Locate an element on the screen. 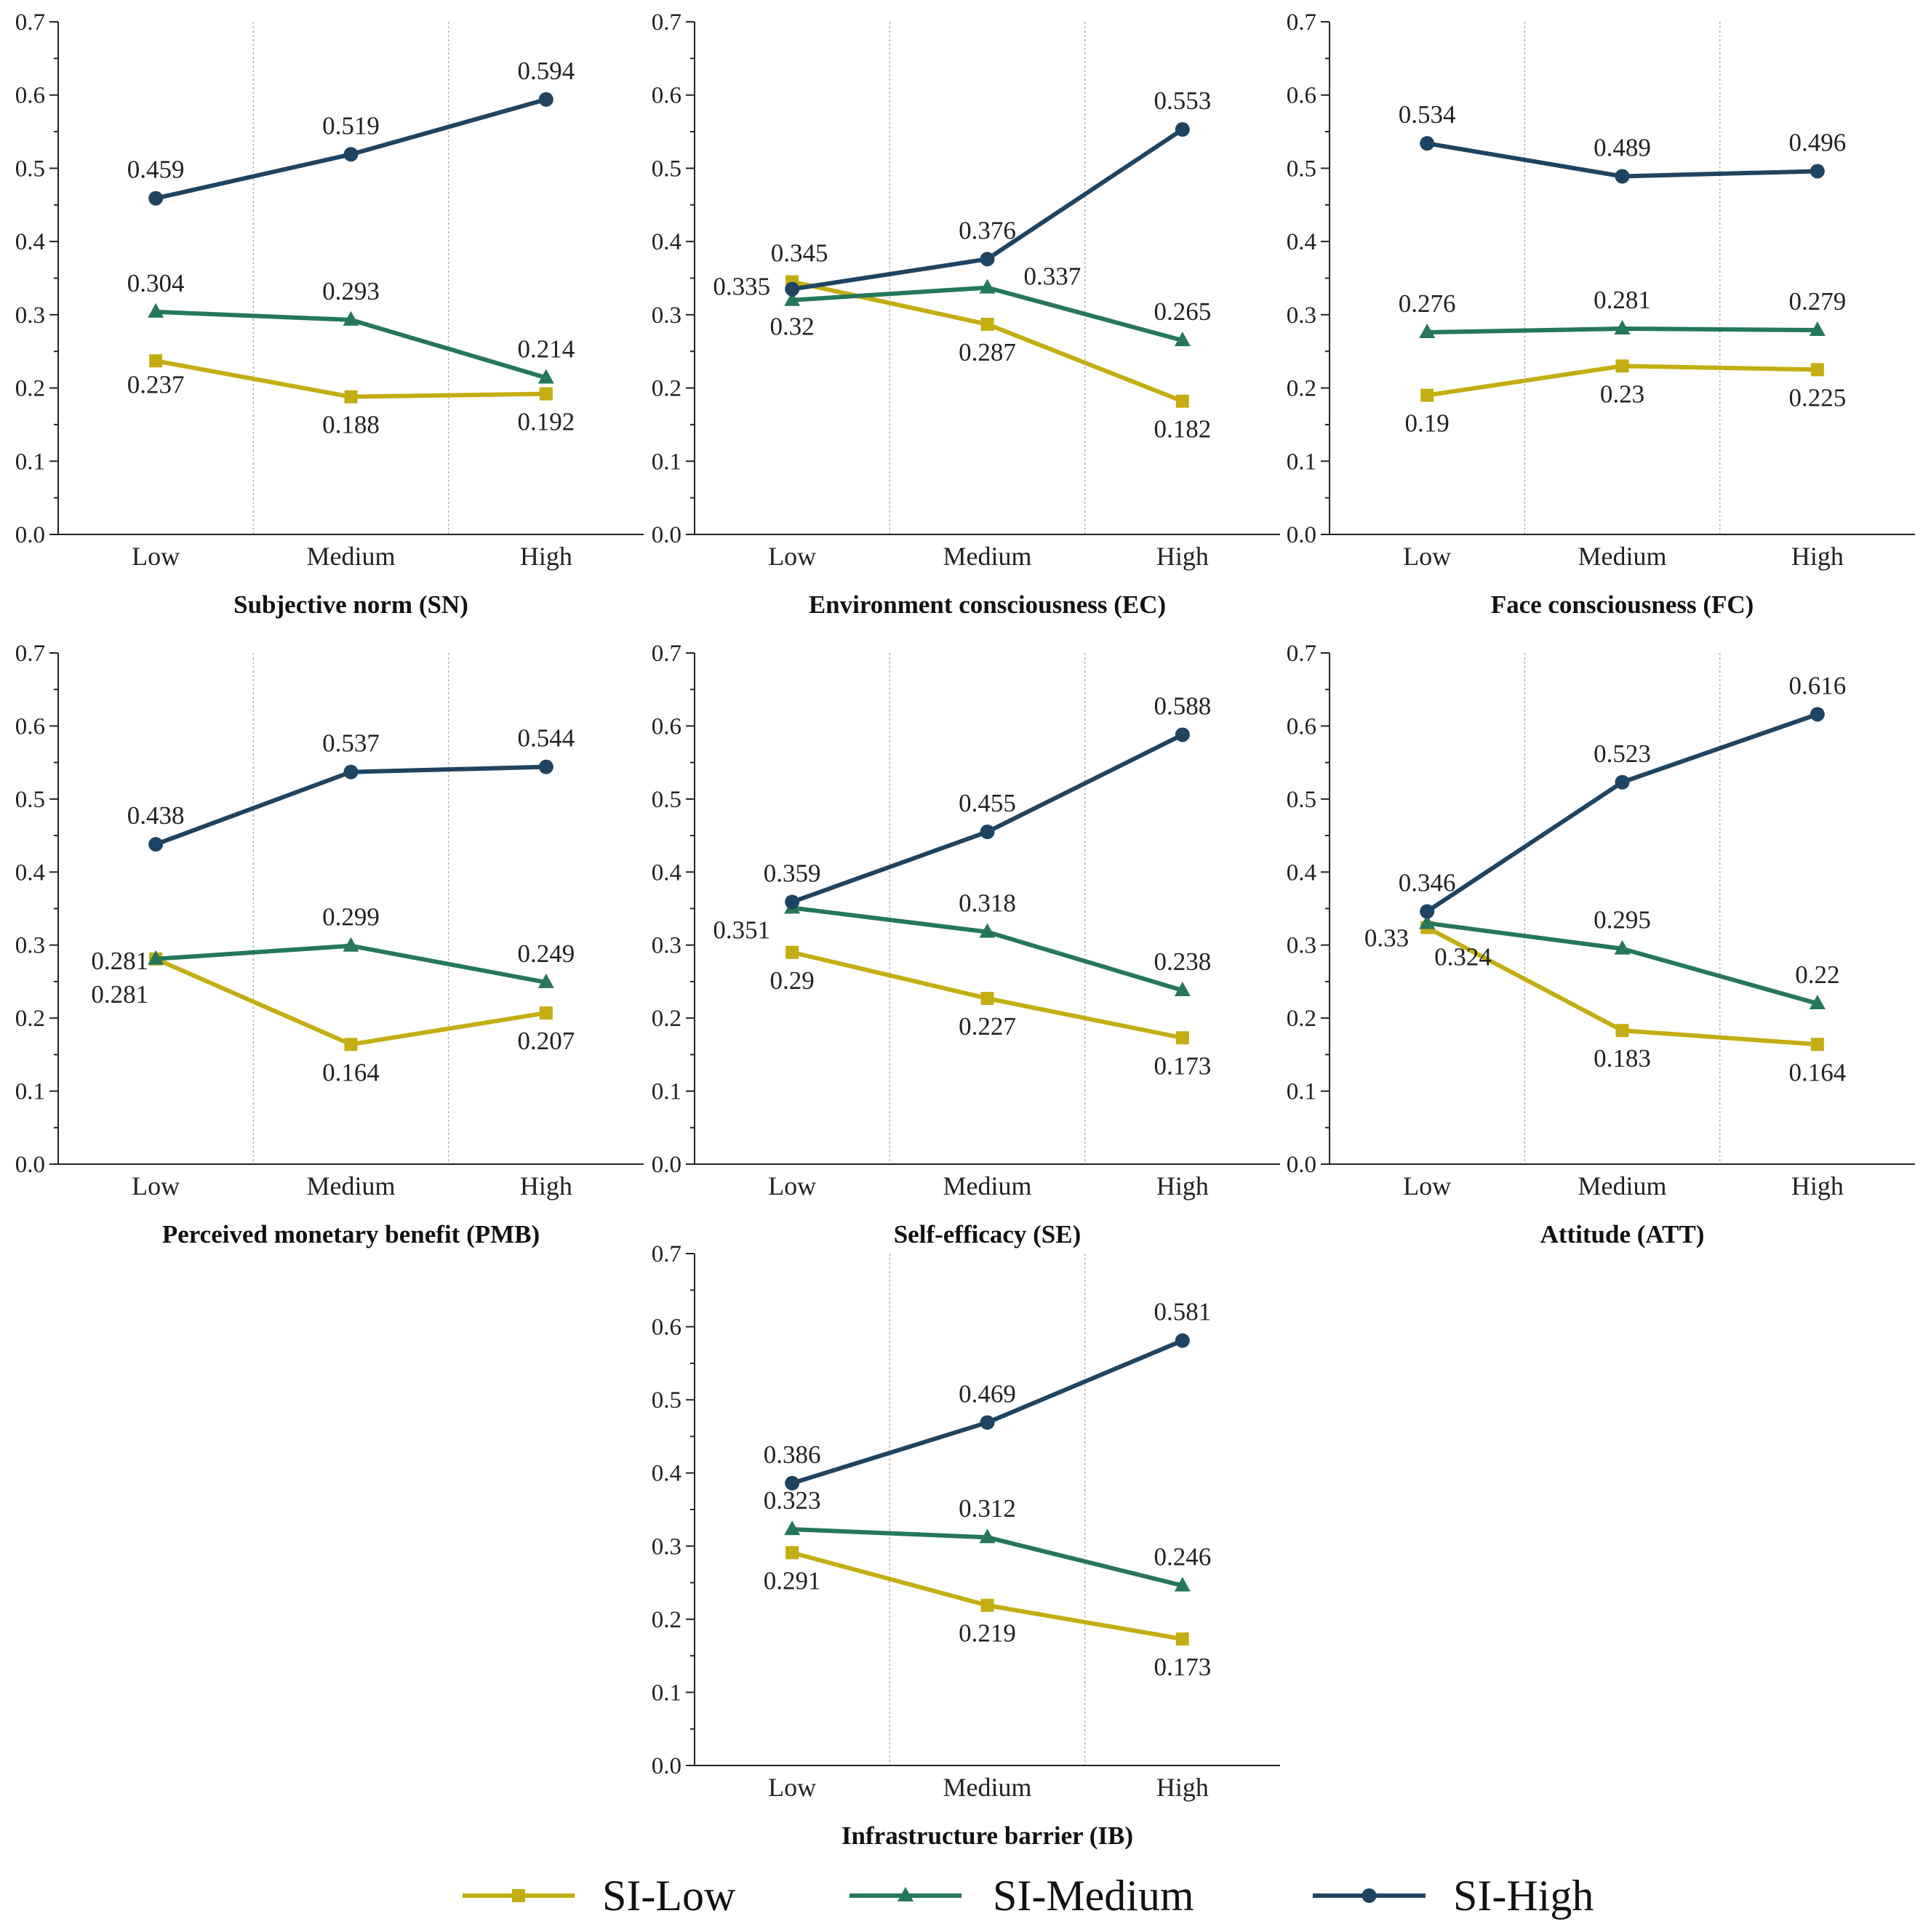  data-label: 0.519 is located at coordinates (351, 125).